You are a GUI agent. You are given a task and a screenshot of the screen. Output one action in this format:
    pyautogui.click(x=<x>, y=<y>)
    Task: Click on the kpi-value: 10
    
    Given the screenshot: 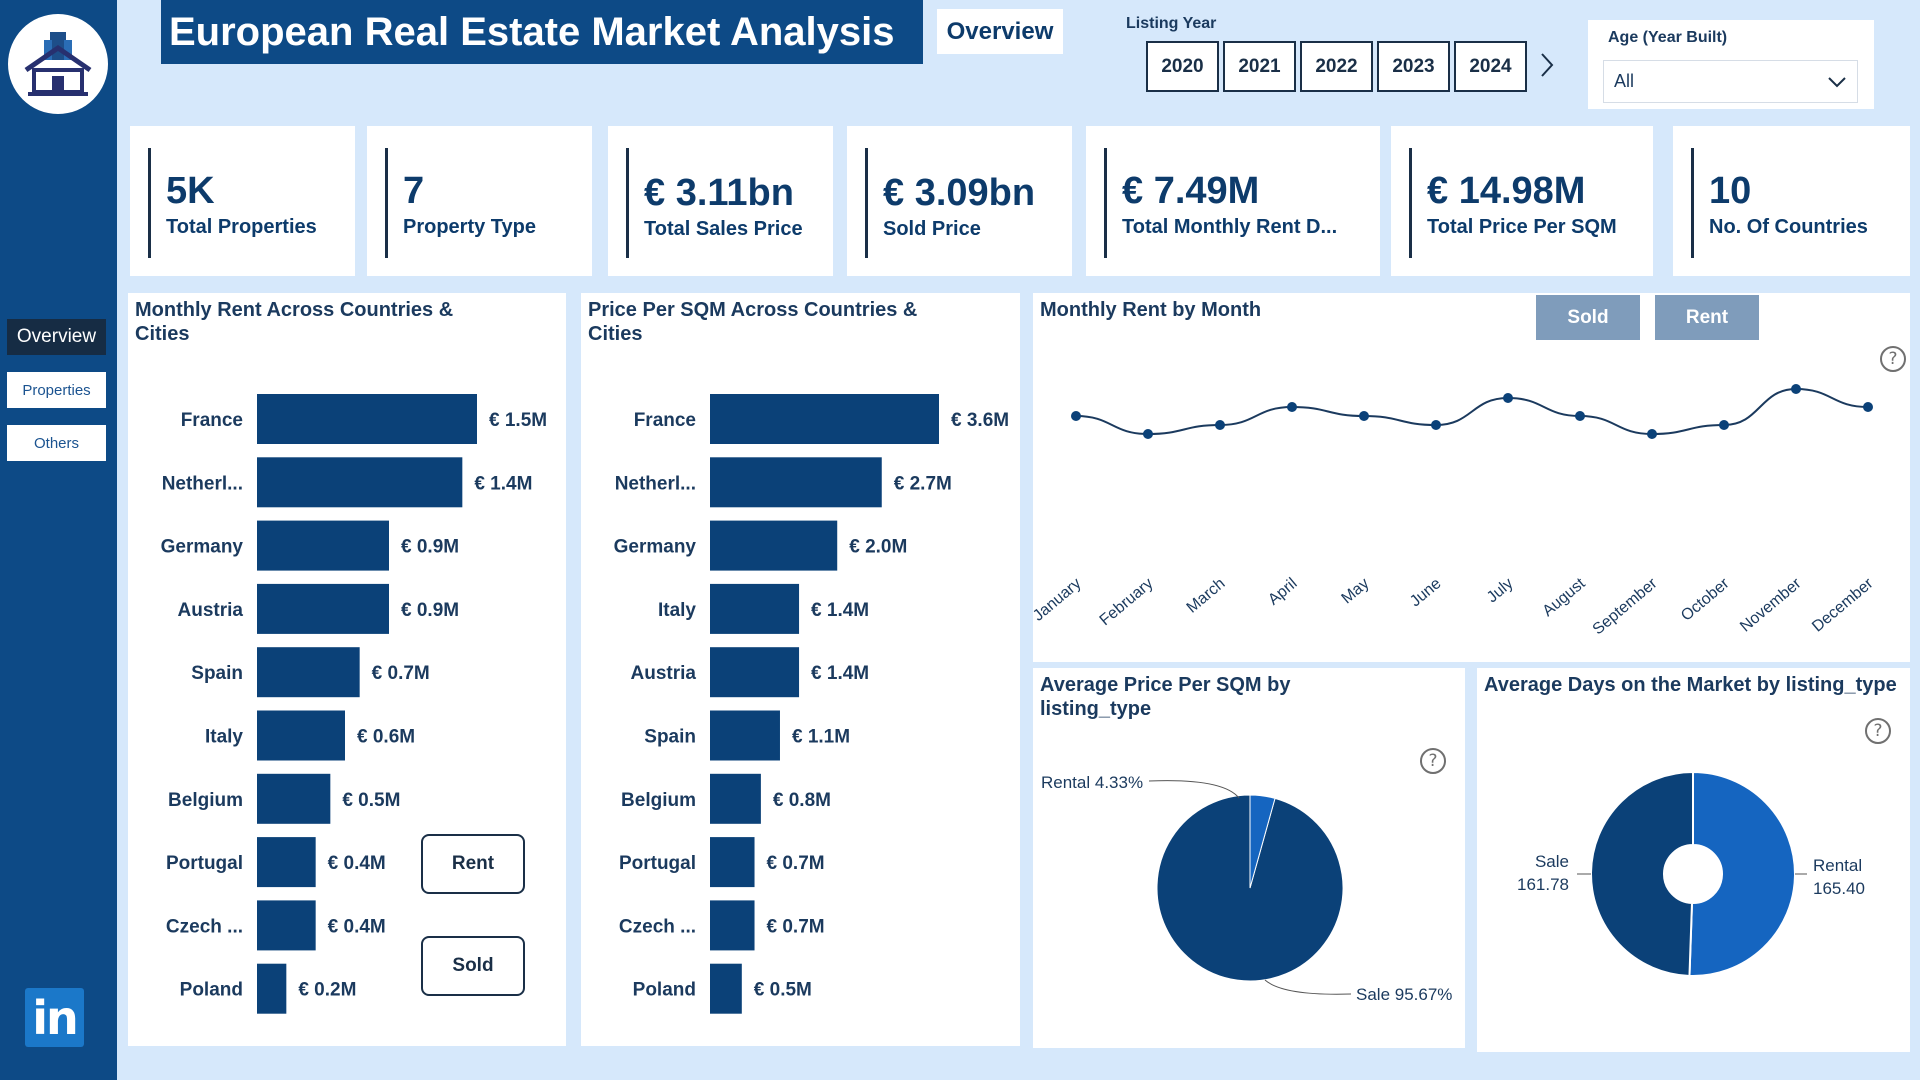 What is the action you would take?
    pyautogui.click(x=1730, y=191)
    